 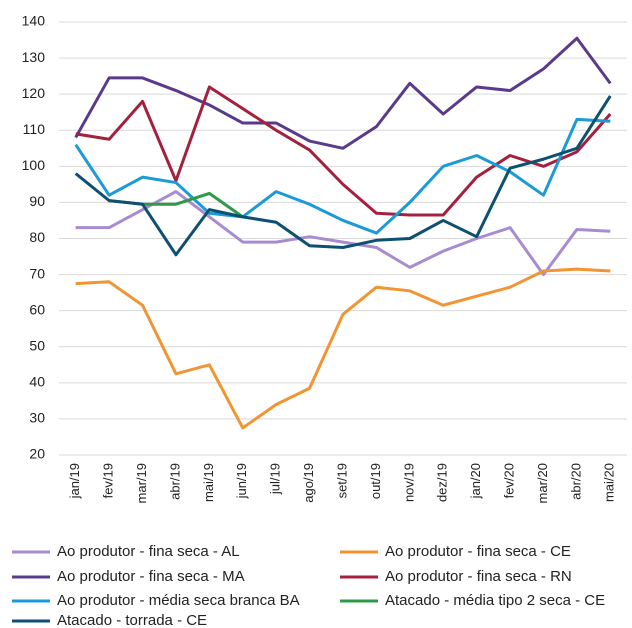 What do you see at coordinates (37, 382) in the screenshot?
I see `y-tick-label: 40` at bounding box center [37, 382].